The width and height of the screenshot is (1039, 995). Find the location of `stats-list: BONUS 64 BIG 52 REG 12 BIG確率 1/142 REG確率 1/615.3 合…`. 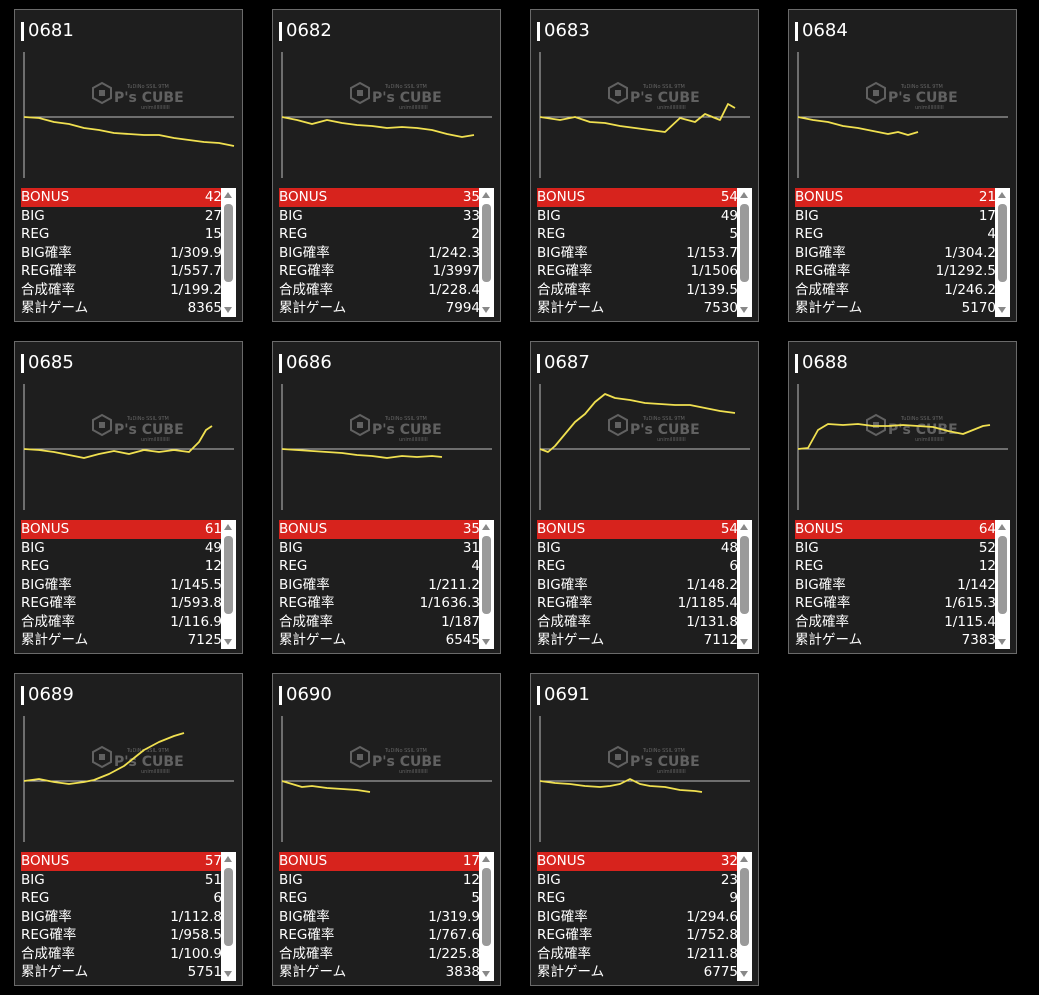

stats-list: BONUS 64 BIG 52 REG 12 BIG確率 1/142 REG確率 1/615.3 合… is located at coordinates (902, 584).